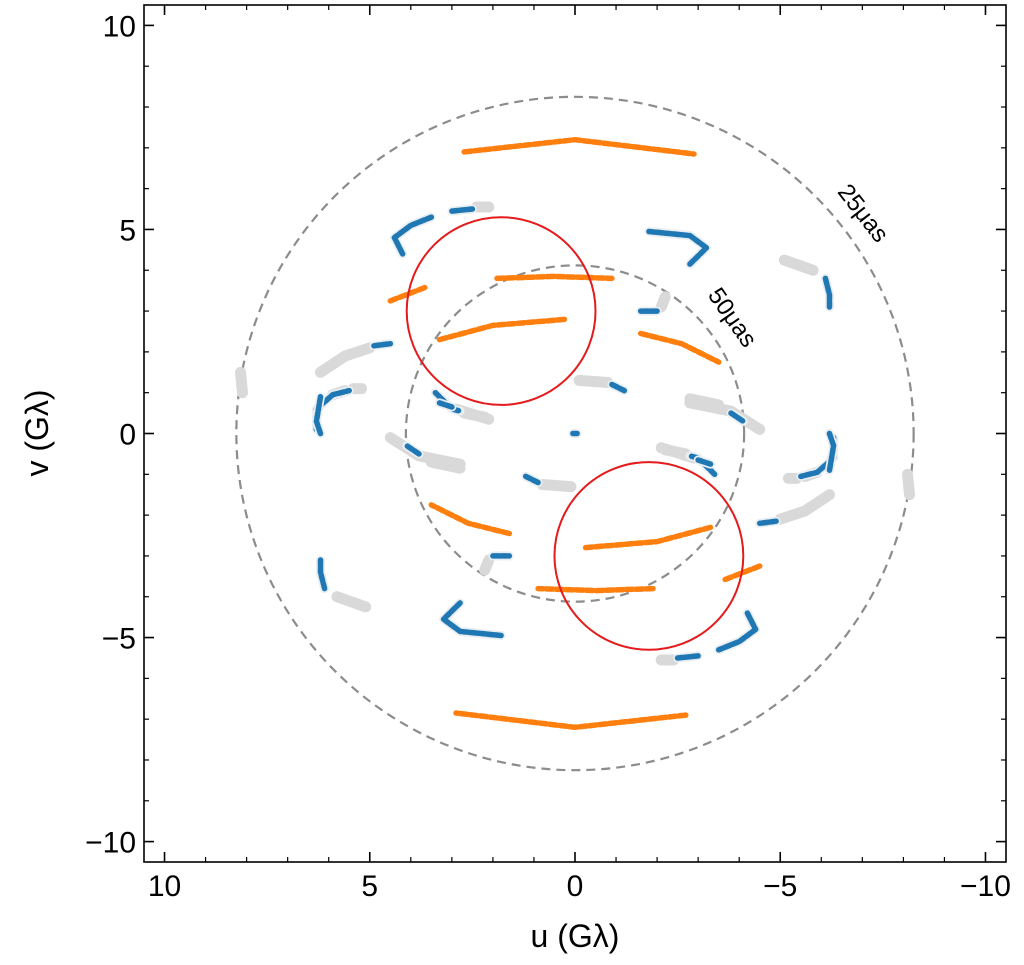 The height and width of the screenshot is (965, 1024). I want to click on y-tick-label: 5, so click(127, 230).